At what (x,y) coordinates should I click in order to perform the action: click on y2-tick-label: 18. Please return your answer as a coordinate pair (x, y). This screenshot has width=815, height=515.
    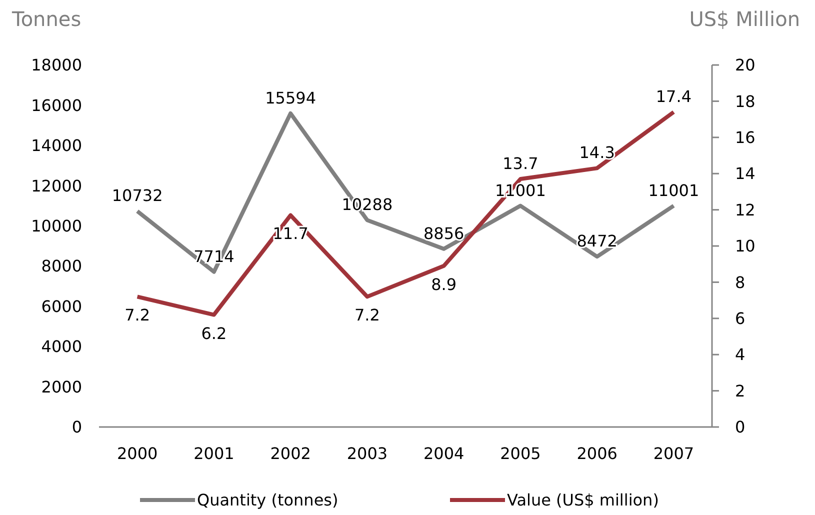
    Looking at the image, I should click on (745, 101).